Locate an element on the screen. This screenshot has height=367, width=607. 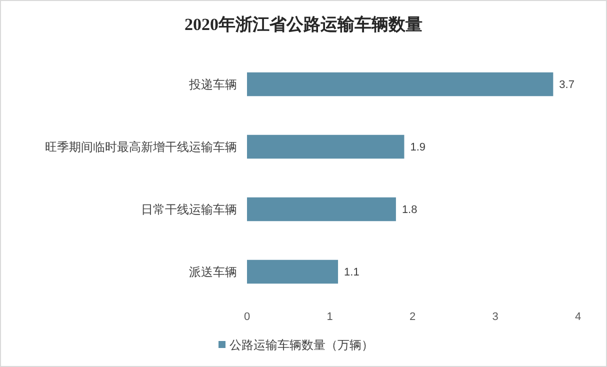
y-tick-label: 投递车辆 is located at coordinates (212, 84).